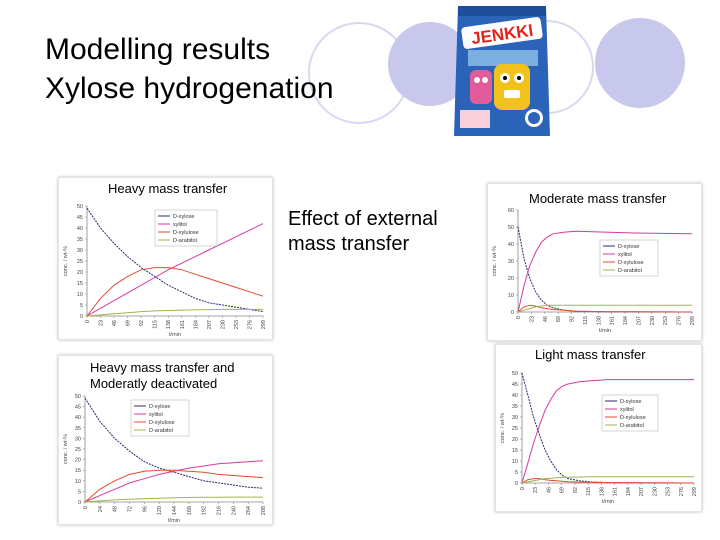 This screenshot has height=540, width=720. What do you see at coordinates (363, 232) in the screenshot?
I see `effect-text: Effect of external mass transfer` at bounding box center [363, 232].